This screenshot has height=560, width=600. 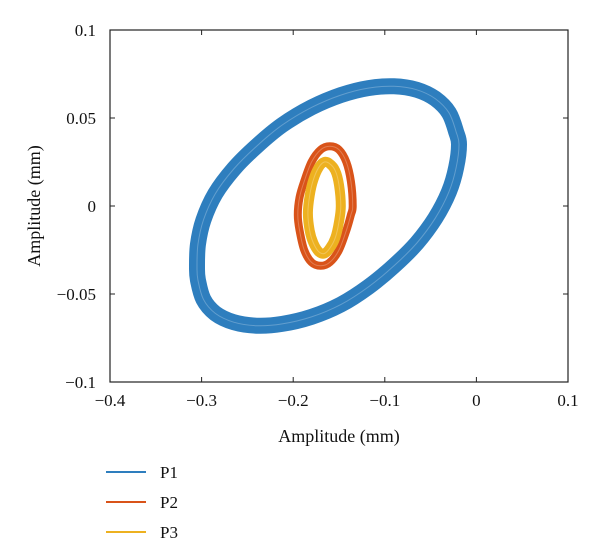 What do you see at coordinates (476, 400) in the screenshot?
I see `x-tick-label: 0` at bounding box center [476, 400].